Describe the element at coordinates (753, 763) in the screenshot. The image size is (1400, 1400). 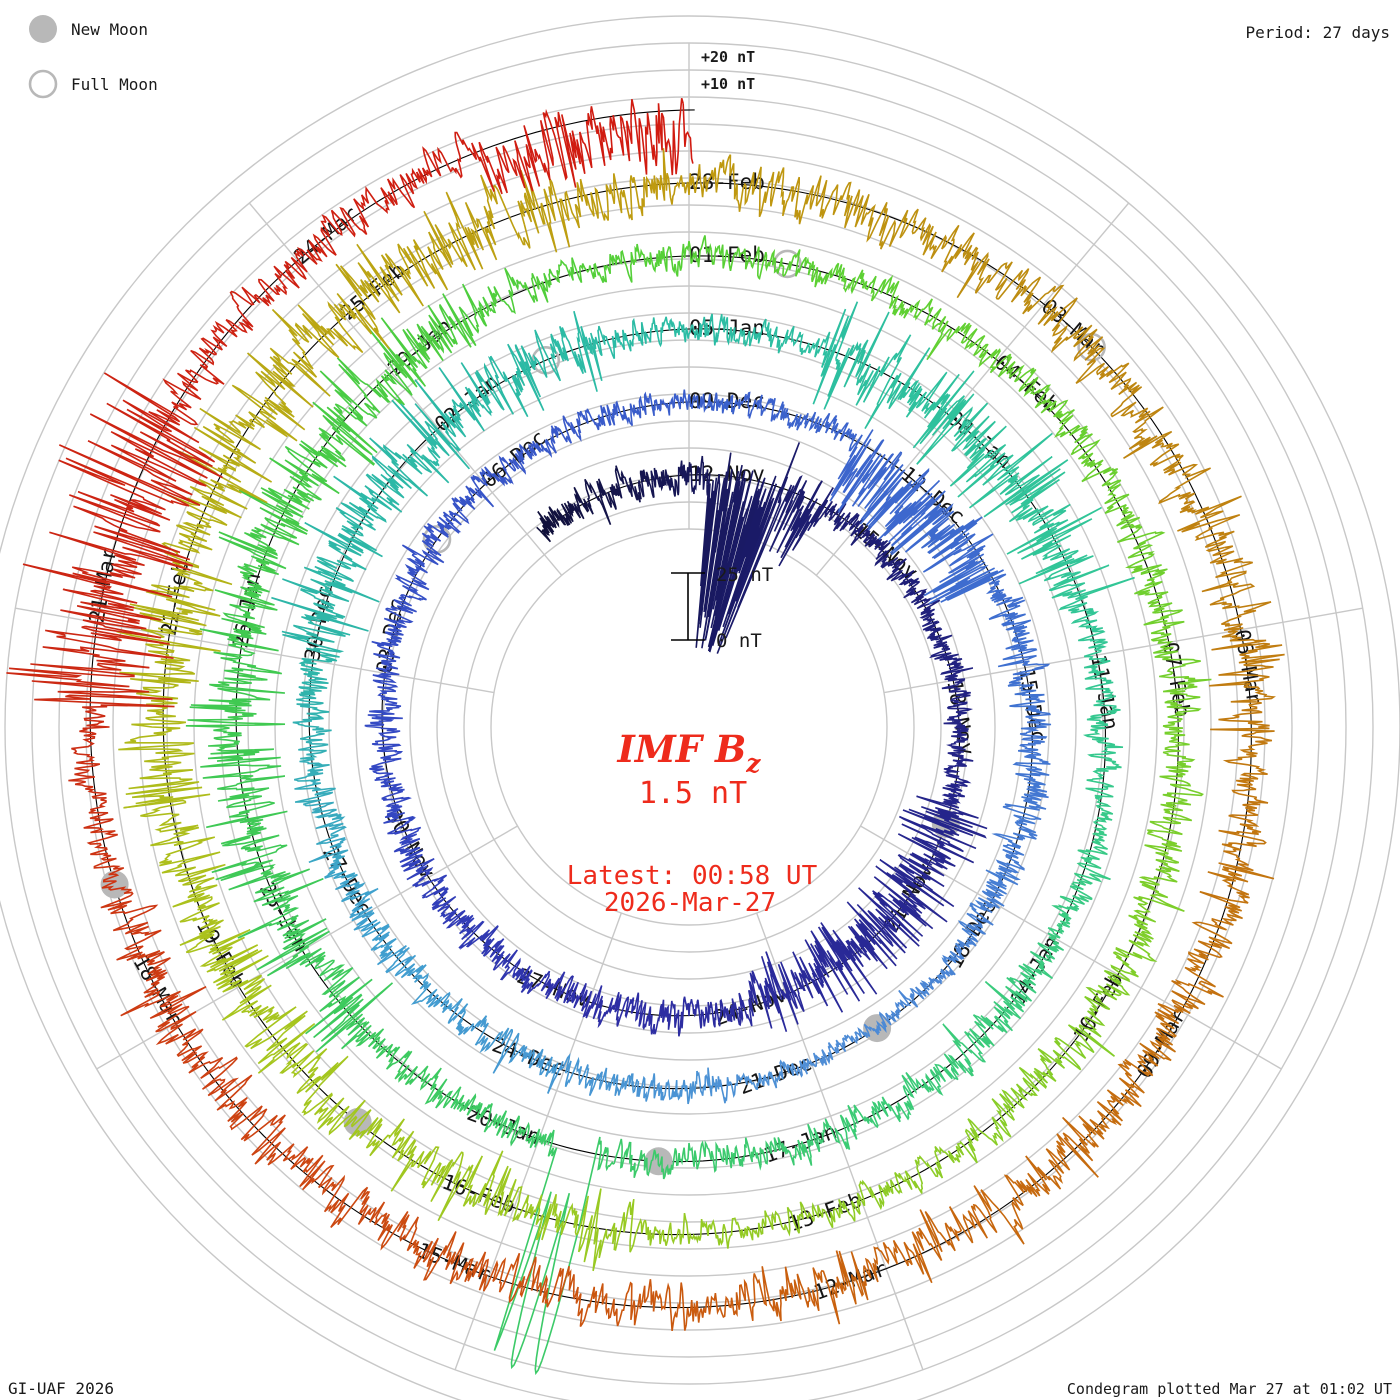
I see `plot-title-subscript: z` at that location.